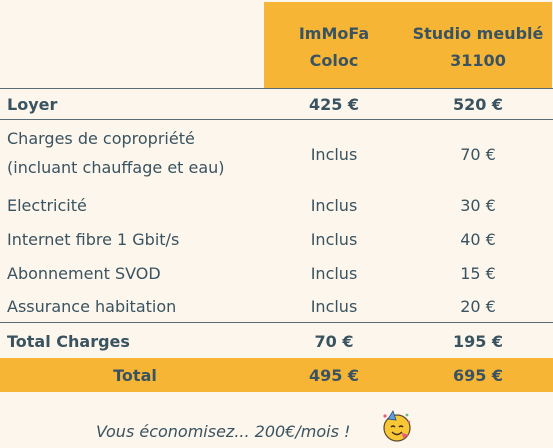 The width and height of the screenshot is (553, 448). I want to click on row-label: Total, so click(135, 375).